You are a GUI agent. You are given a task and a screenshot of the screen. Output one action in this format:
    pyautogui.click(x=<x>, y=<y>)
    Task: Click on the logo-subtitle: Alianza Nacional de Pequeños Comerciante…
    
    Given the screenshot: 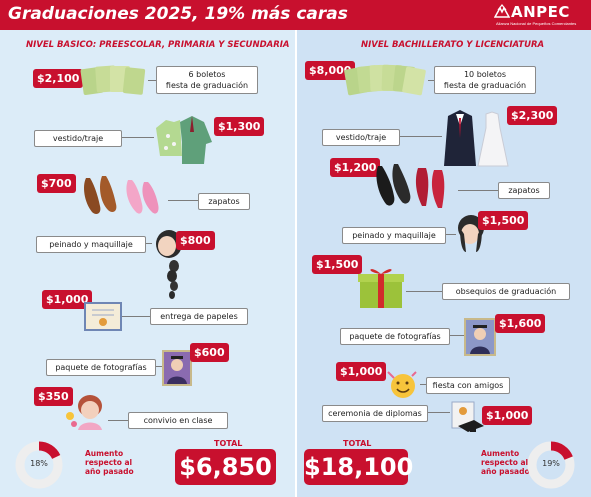 What is the action you would take?
    pyautogui.click(x=536, y=23)
    